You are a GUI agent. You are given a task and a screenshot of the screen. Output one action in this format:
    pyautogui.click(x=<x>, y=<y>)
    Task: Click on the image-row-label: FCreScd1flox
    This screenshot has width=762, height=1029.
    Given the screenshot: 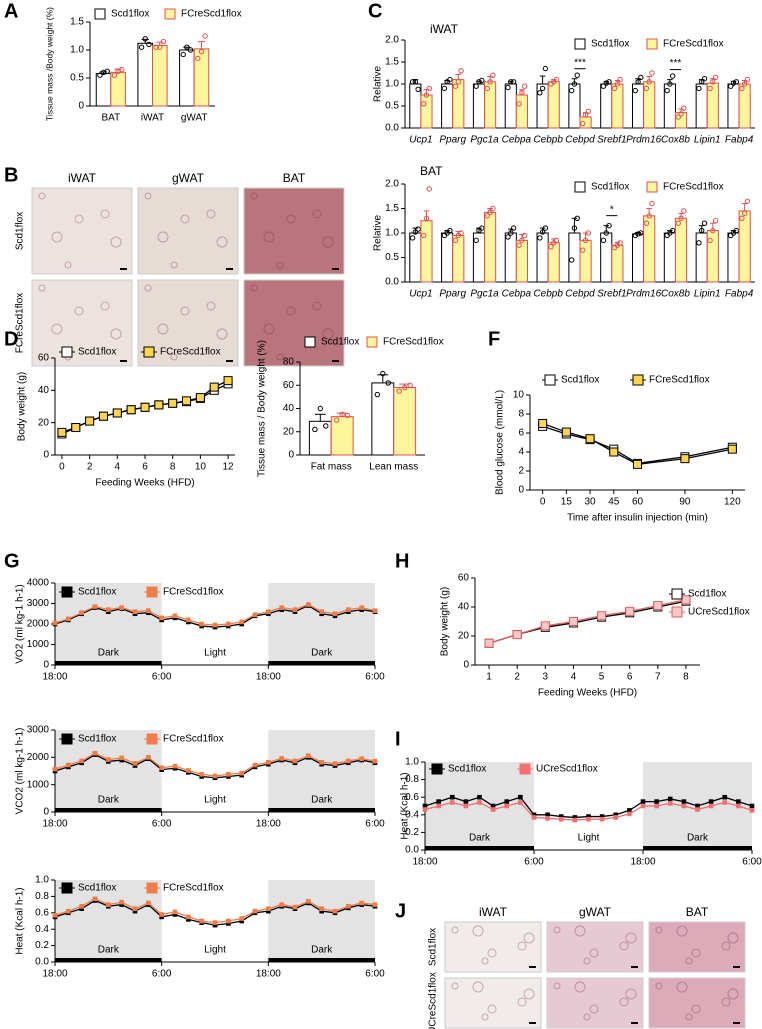 What is the action you would take?
    pyautogui.click(x=20, y=323)
    